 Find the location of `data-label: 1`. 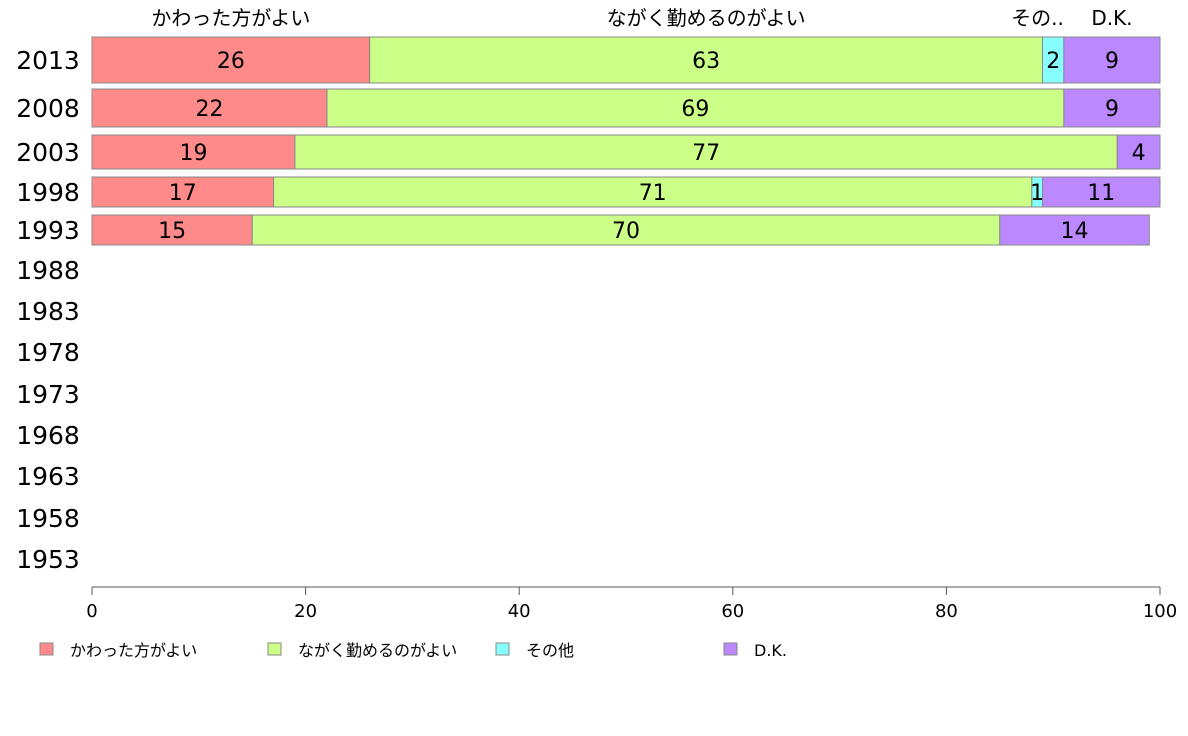

data-label: 1 is located at coordinates (1037, 193).